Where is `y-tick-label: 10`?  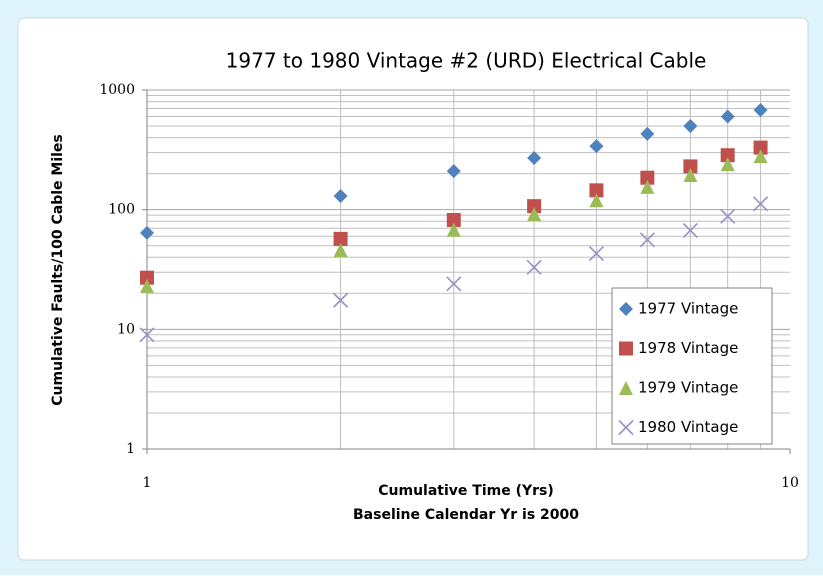
y-tick-label: 10 is located at coordinates (126, 329).